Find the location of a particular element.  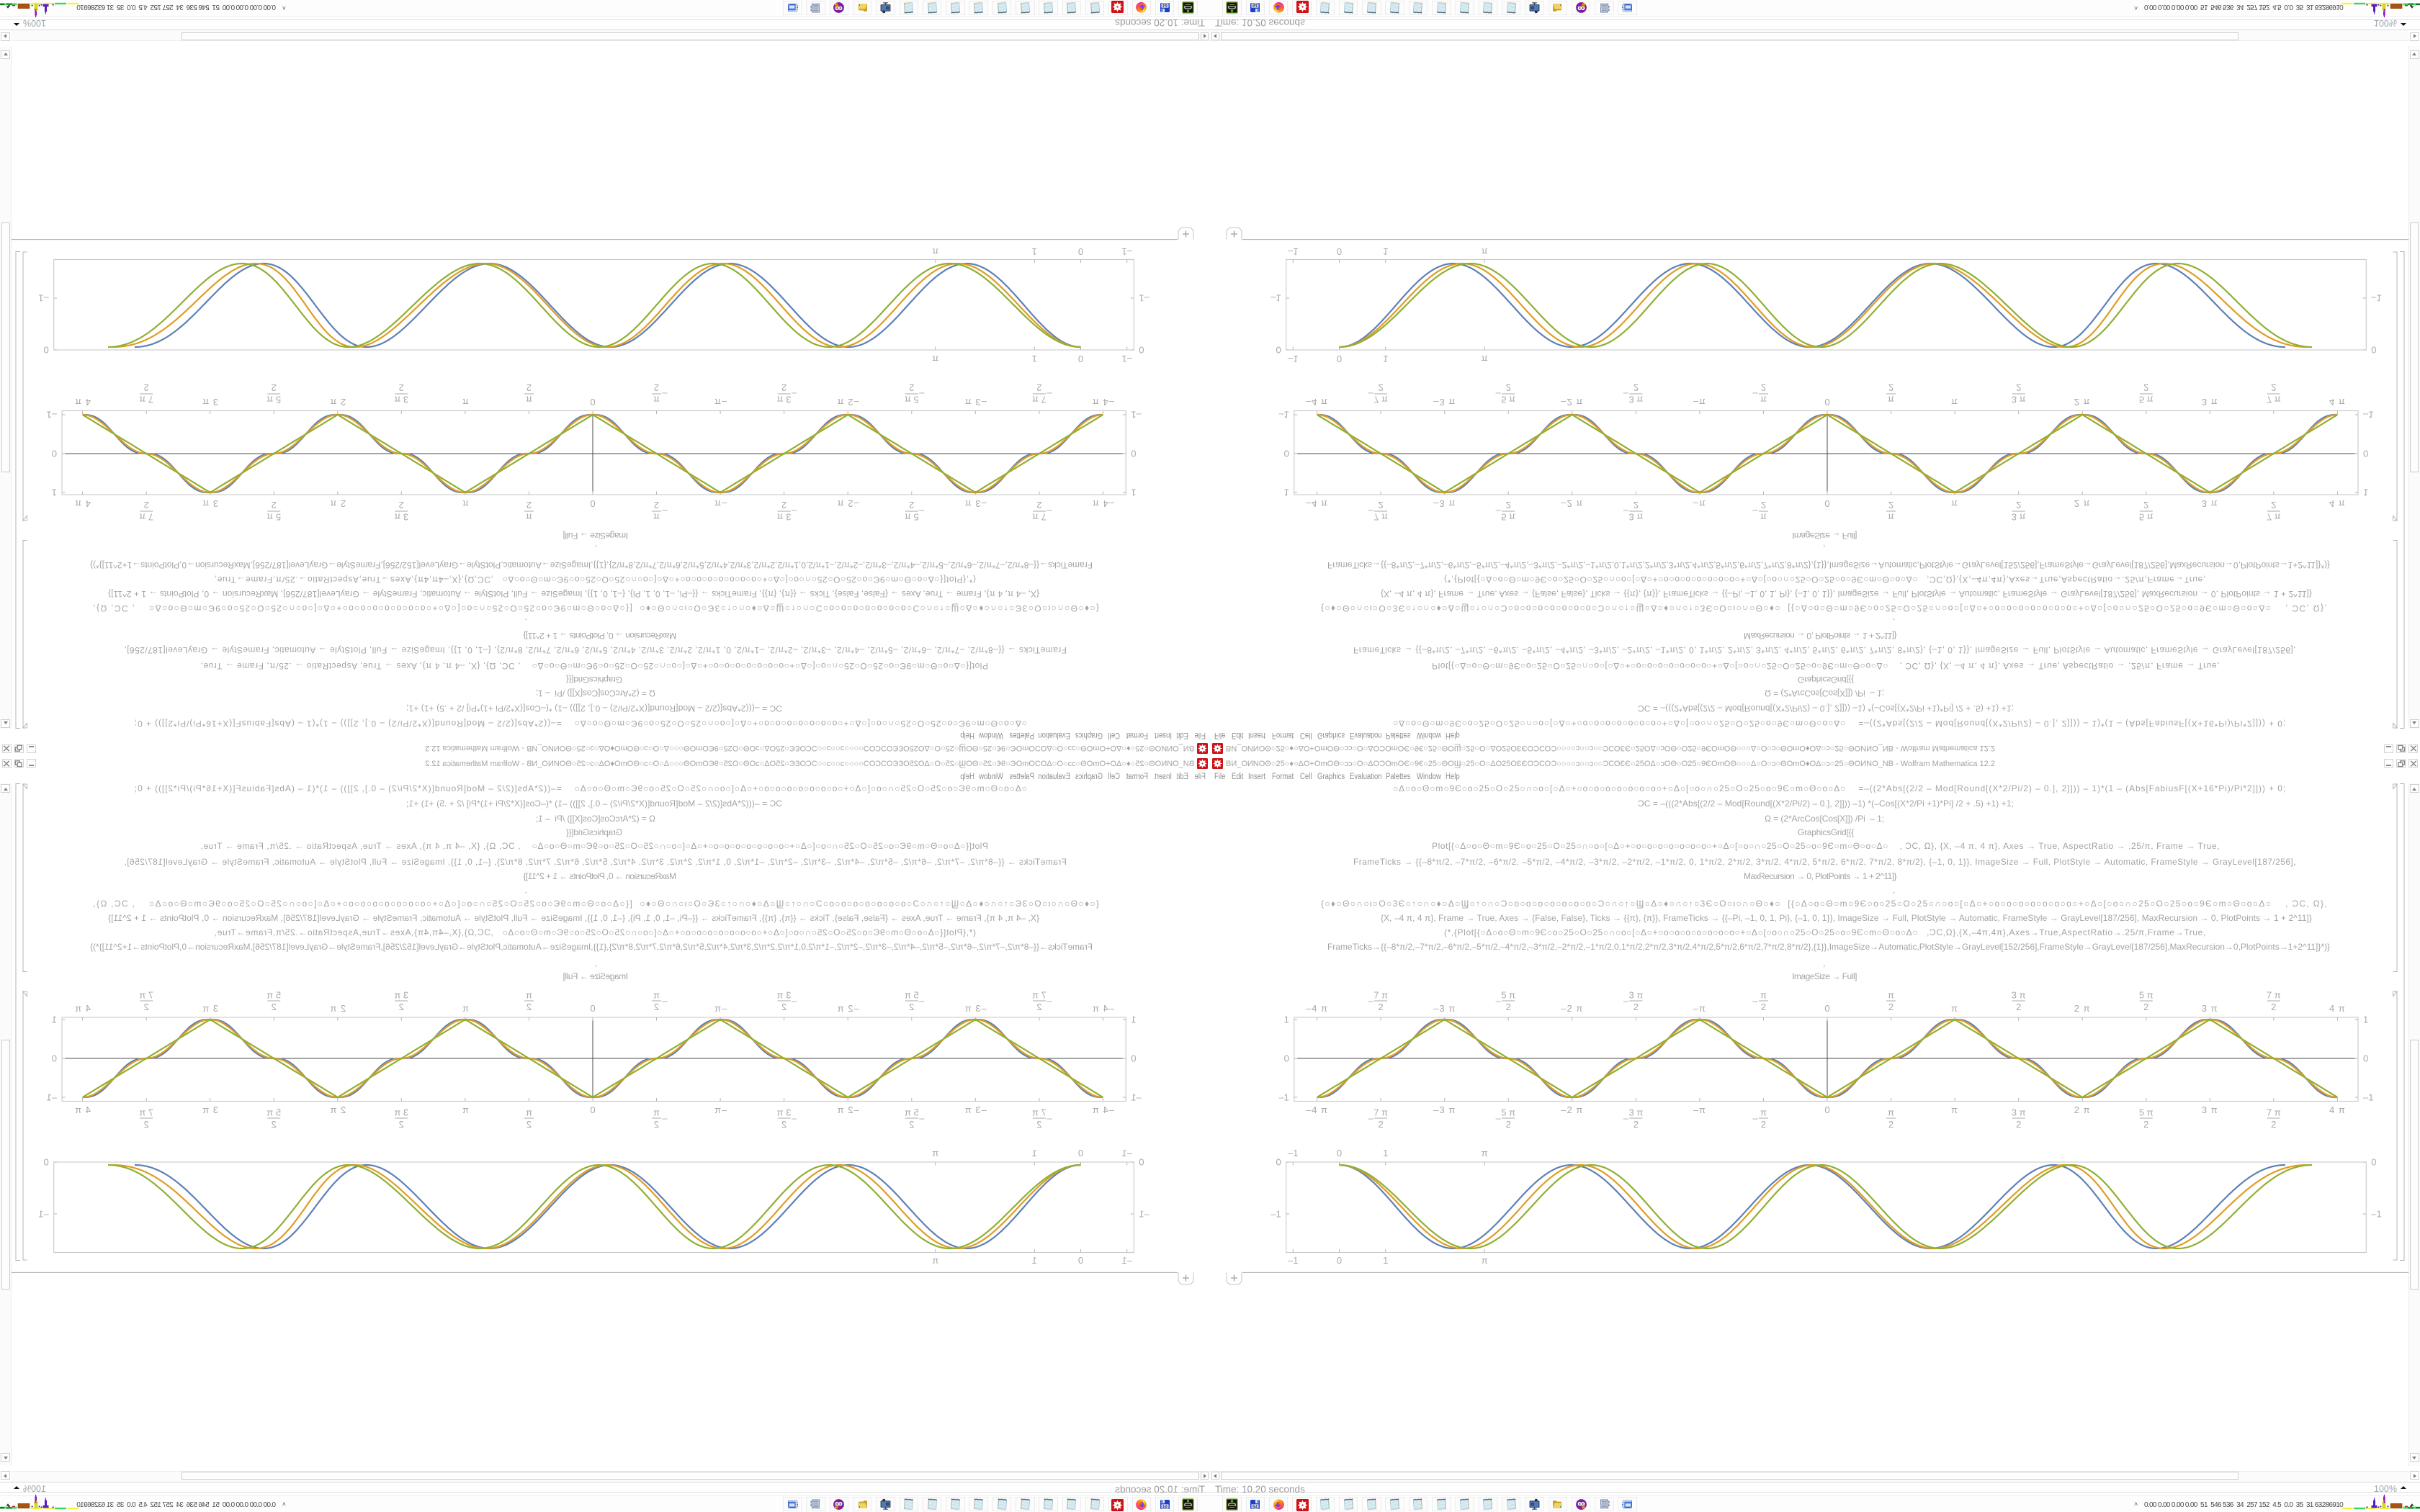

svg-text: –2 π is located at coordinates (848, 1109).